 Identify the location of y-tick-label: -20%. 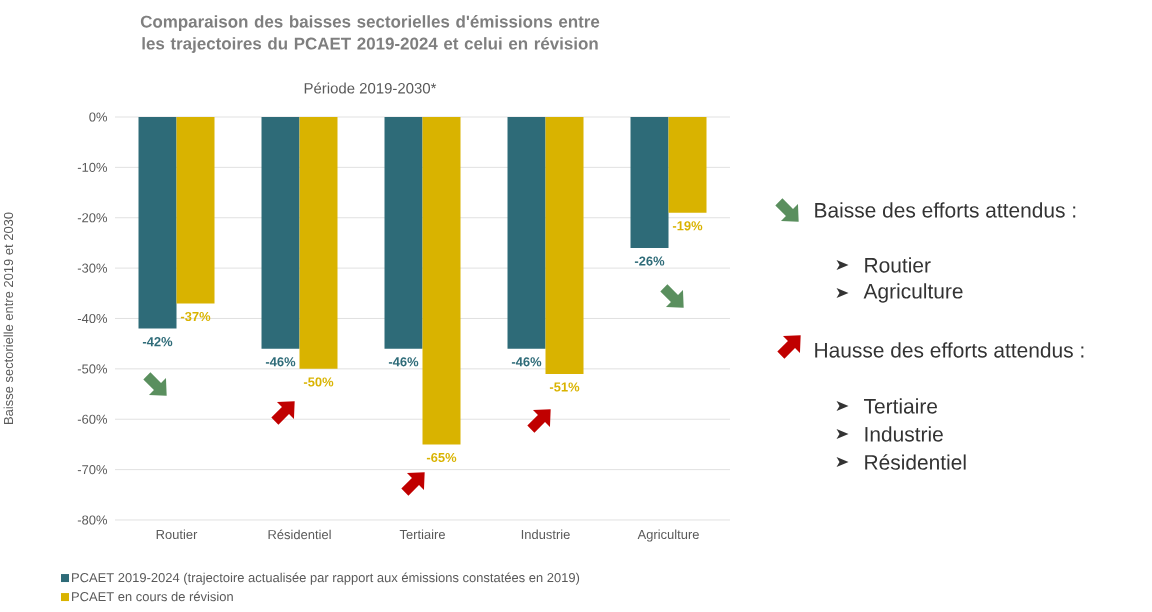
(92, 218).